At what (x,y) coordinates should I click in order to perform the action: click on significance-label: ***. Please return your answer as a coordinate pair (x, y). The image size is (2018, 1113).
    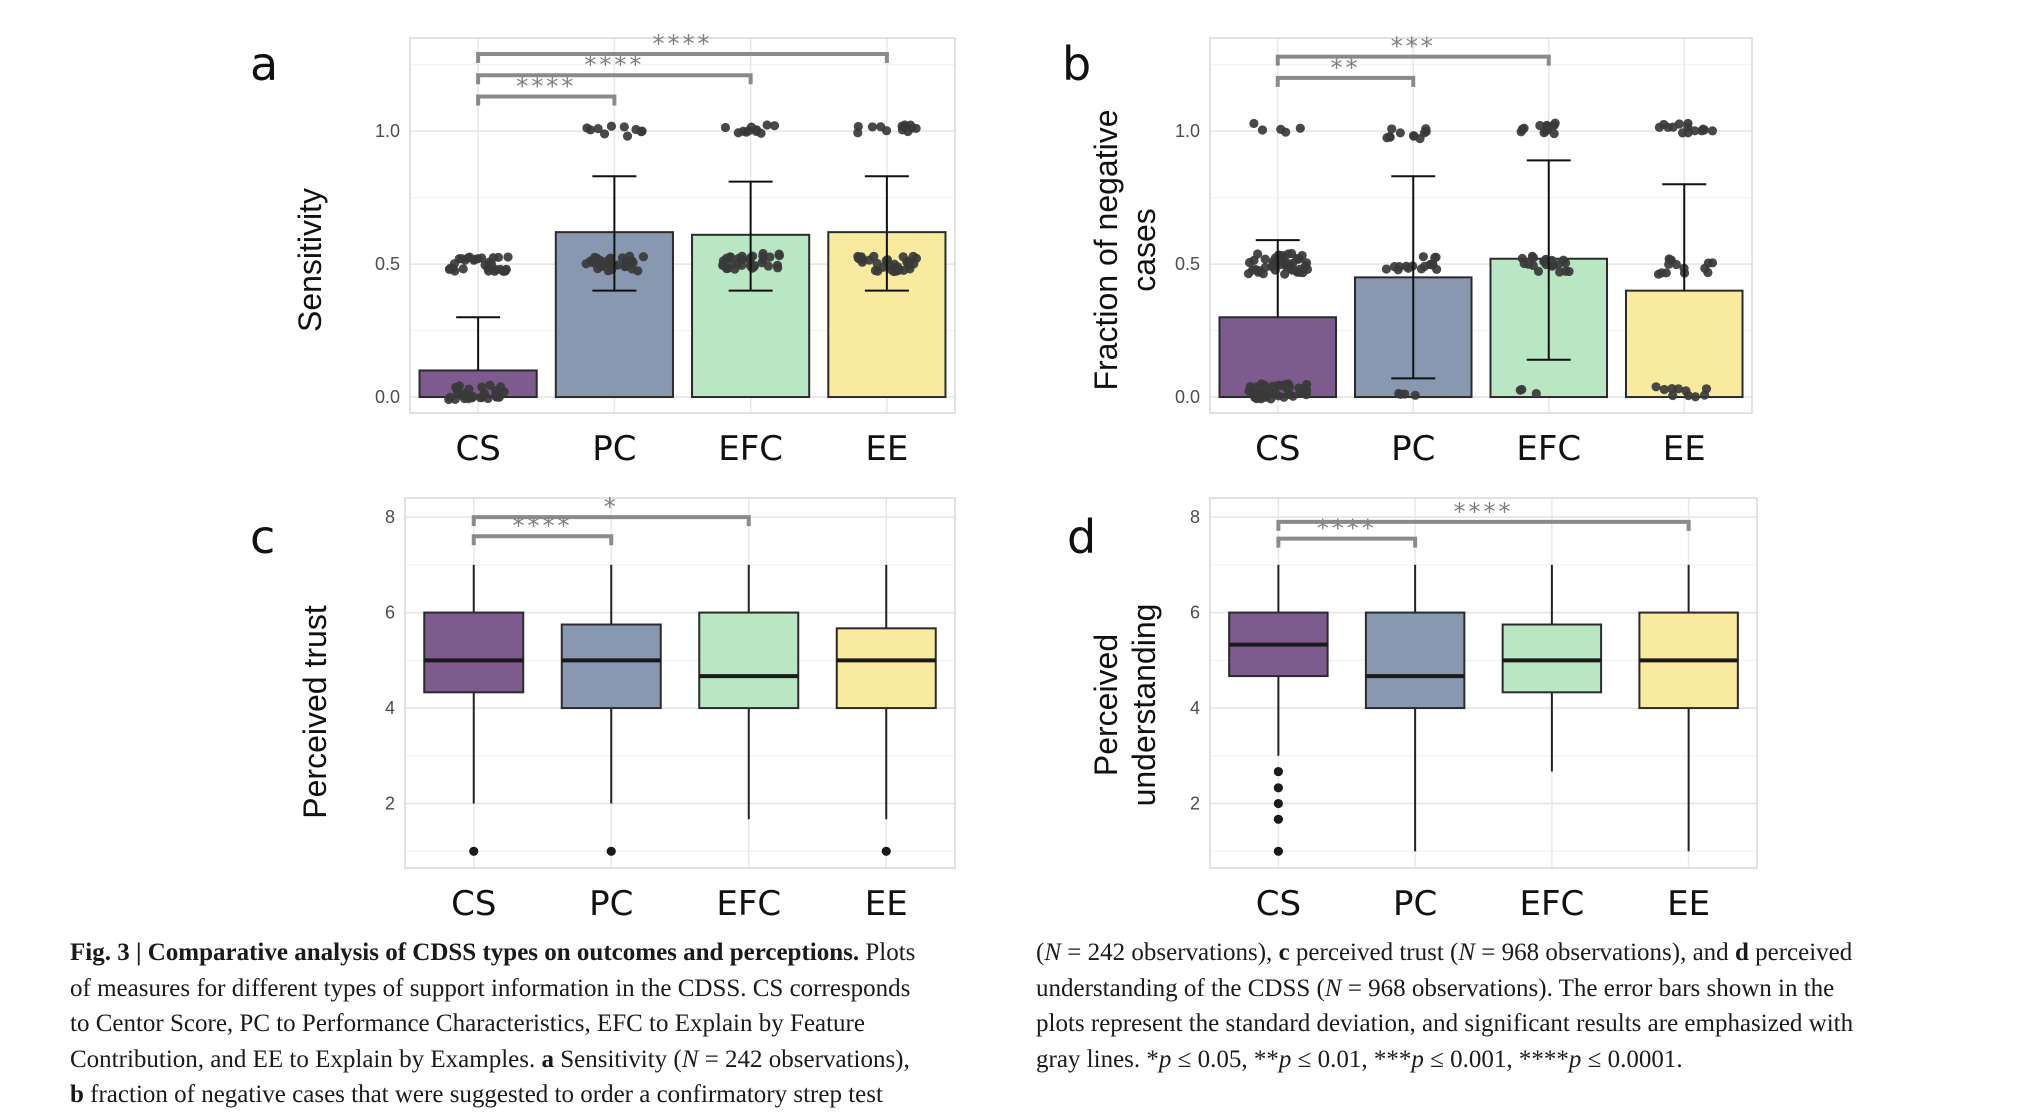
    Looking at the image, I should click on (1413, 47).